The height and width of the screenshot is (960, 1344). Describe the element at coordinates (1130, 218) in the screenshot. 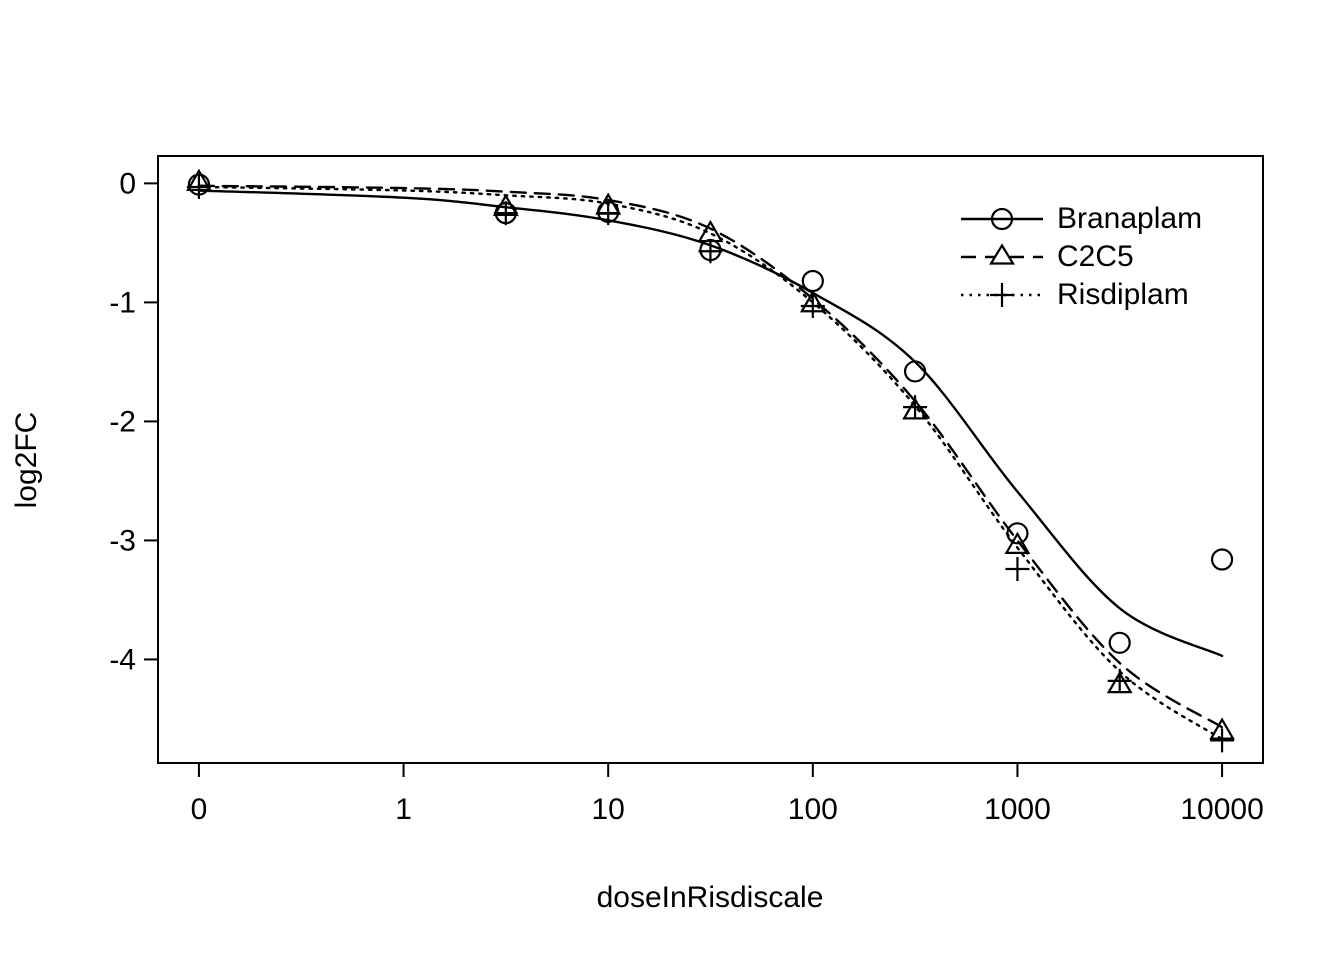

I see `legend-label-branaplam: Branaplam` at that location.